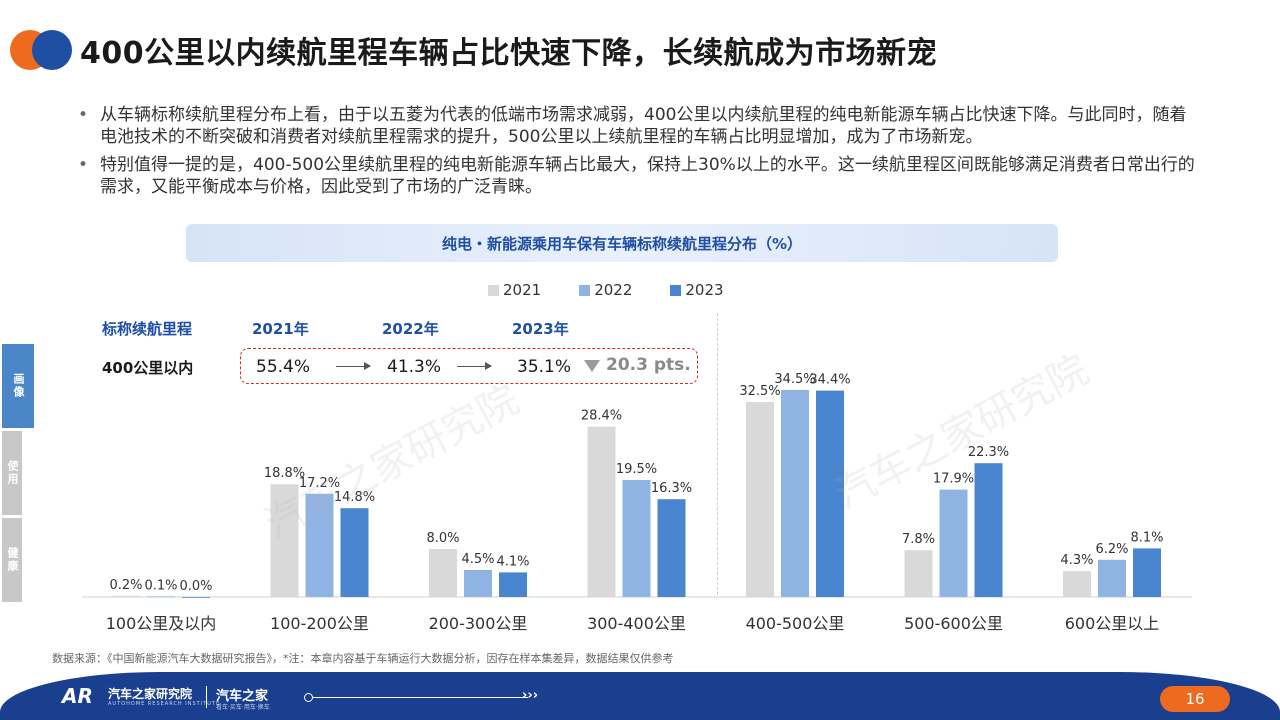 This screenshot has height=720, width=1280. Describe the element at coordinates (530, 695) in the screenshot. I see `chevrons-right-icon: ›››` at that location.